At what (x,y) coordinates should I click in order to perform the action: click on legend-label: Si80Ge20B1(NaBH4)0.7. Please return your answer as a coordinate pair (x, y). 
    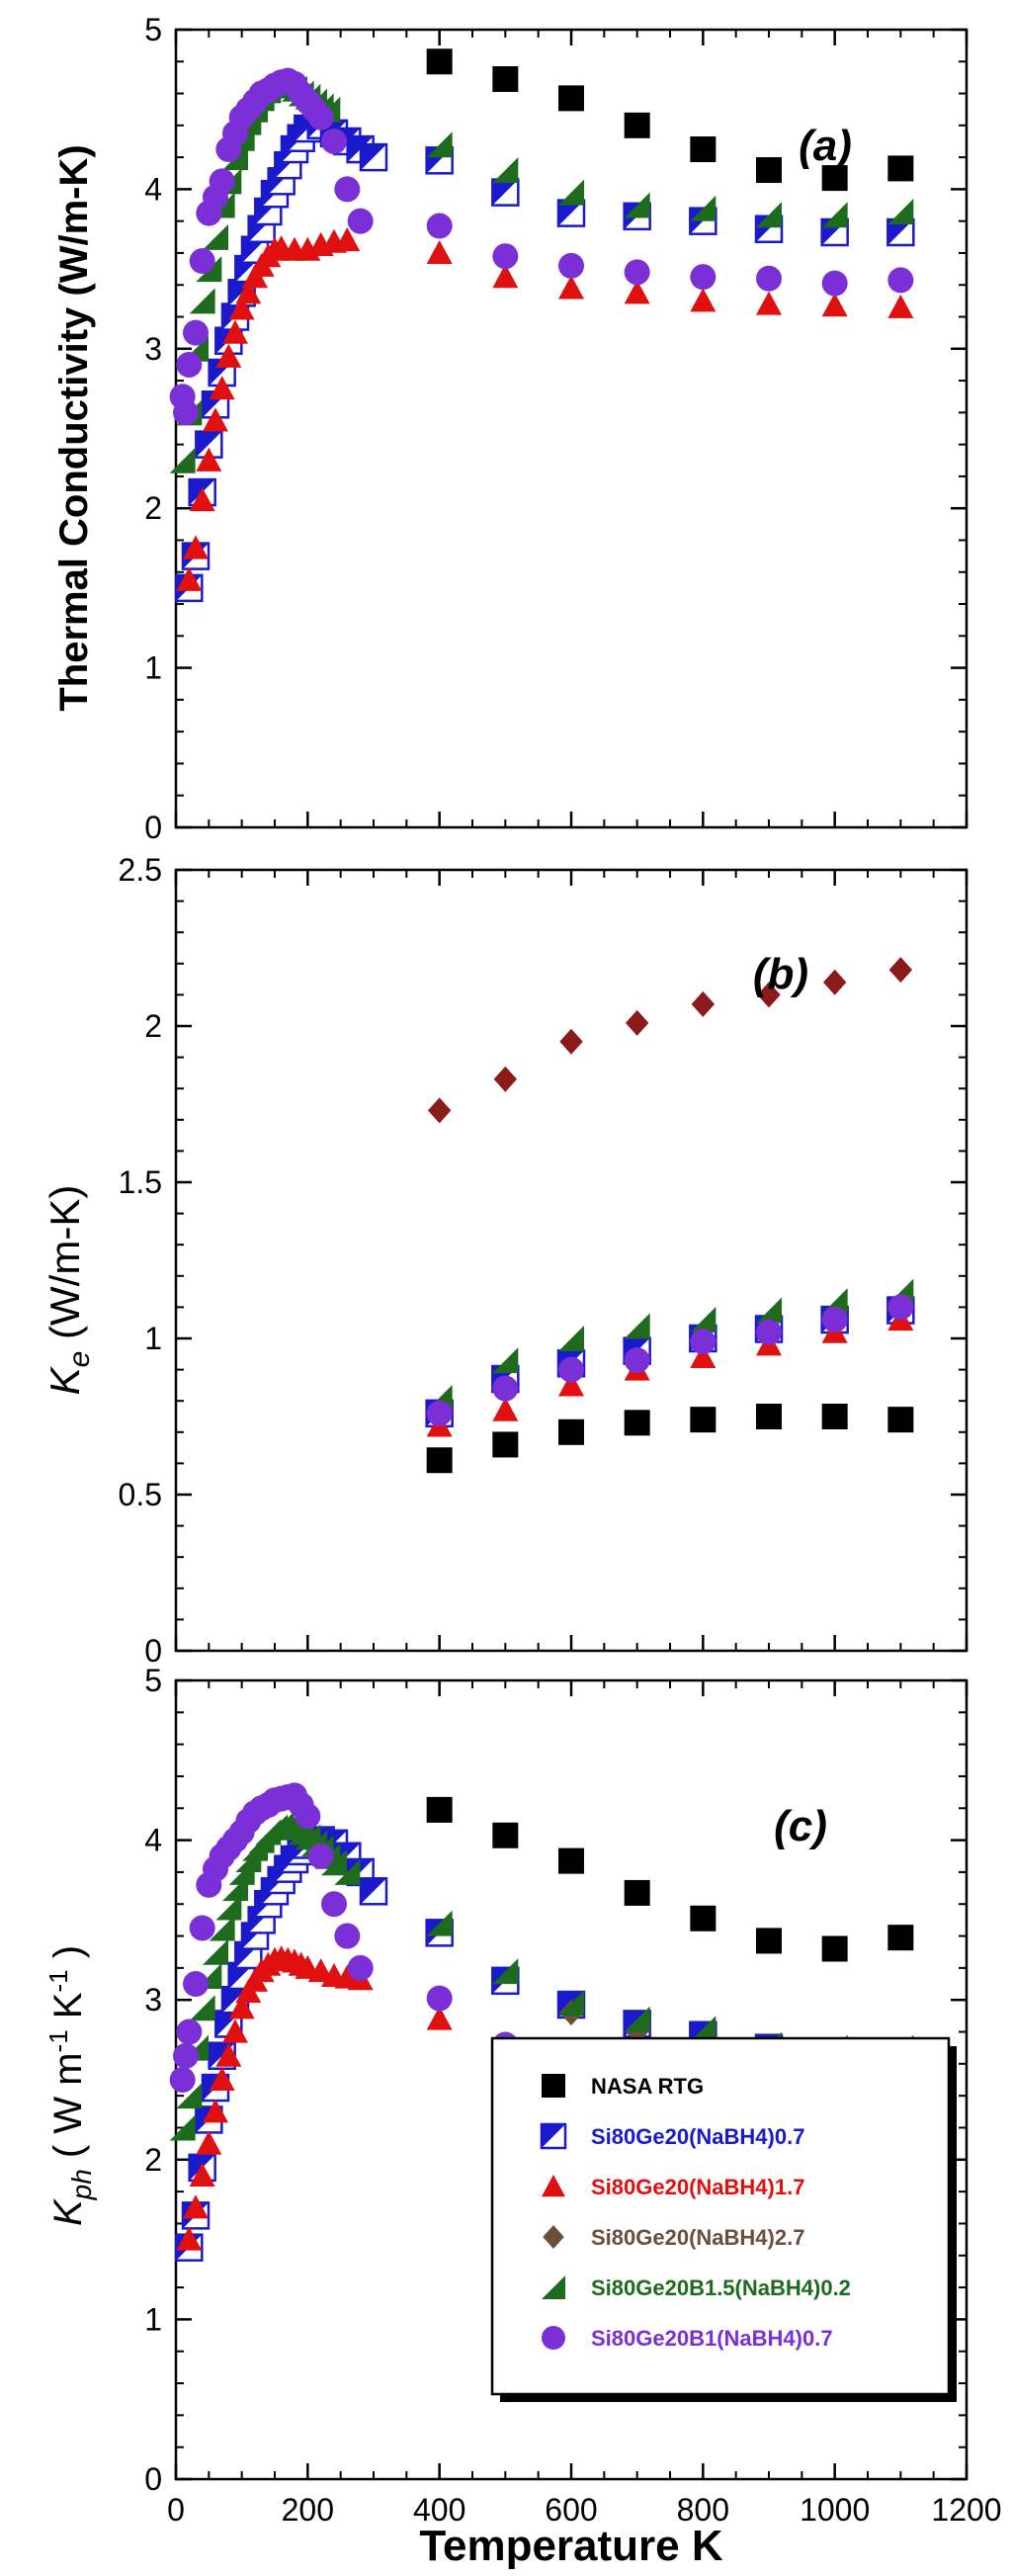
    Looking at the image, I should click on (712, 2338).